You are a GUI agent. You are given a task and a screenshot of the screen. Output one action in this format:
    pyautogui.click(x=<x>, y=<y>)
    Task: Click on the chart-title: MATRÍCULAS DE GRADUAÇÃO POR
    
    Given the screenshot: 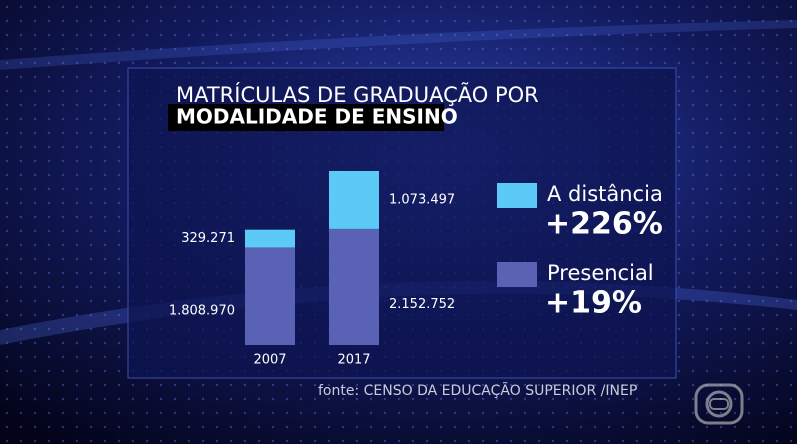 What is the action you would take?
    pyautogui.click(x=357, y=94)
    